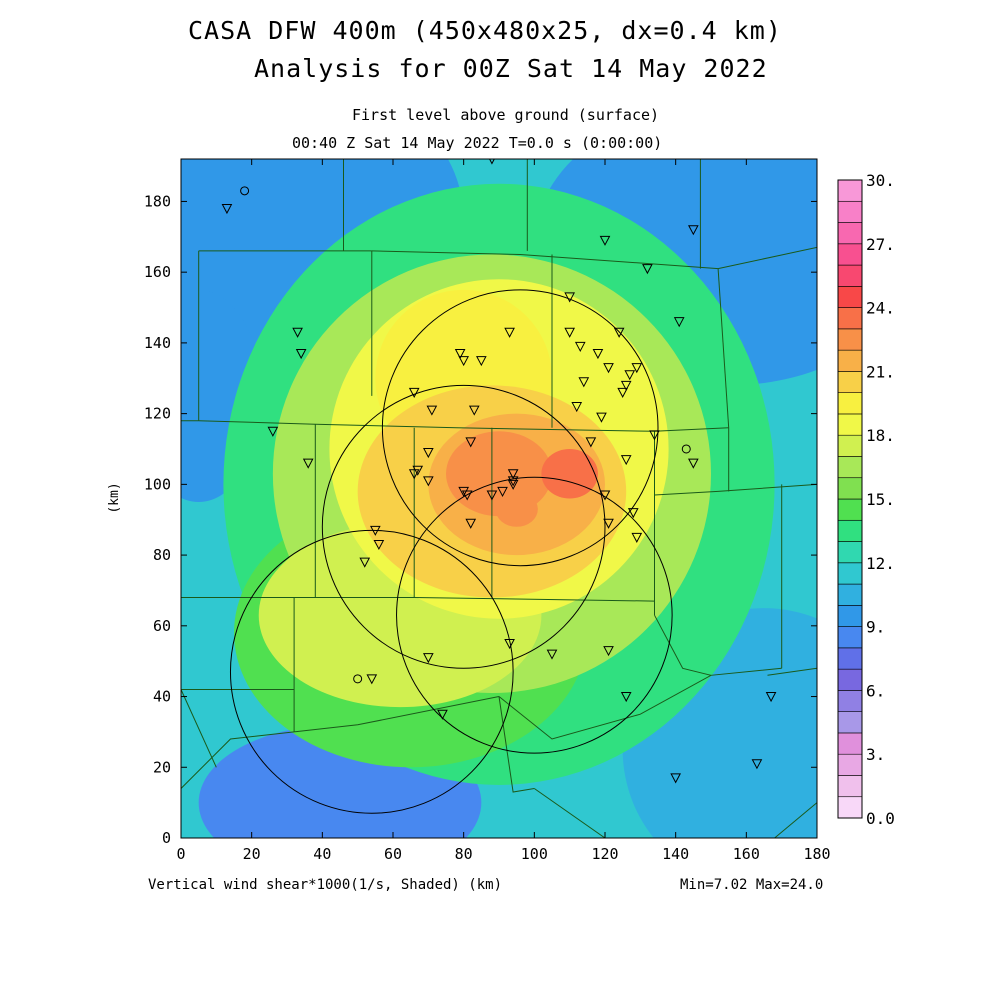  What do you see at coordinates (880, 563) in the screenshot?
I see `colorbar-label: 12.` at bounding box center [880, 563].